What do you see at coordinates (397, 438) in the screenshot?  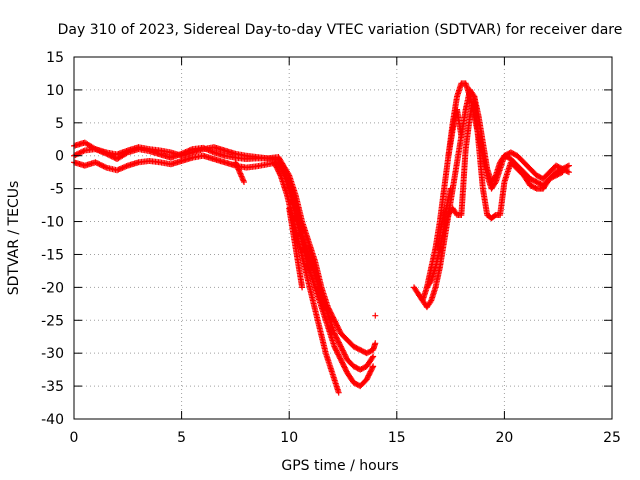 I see `x-tick-label: 15` at bounding box center [397, 438].